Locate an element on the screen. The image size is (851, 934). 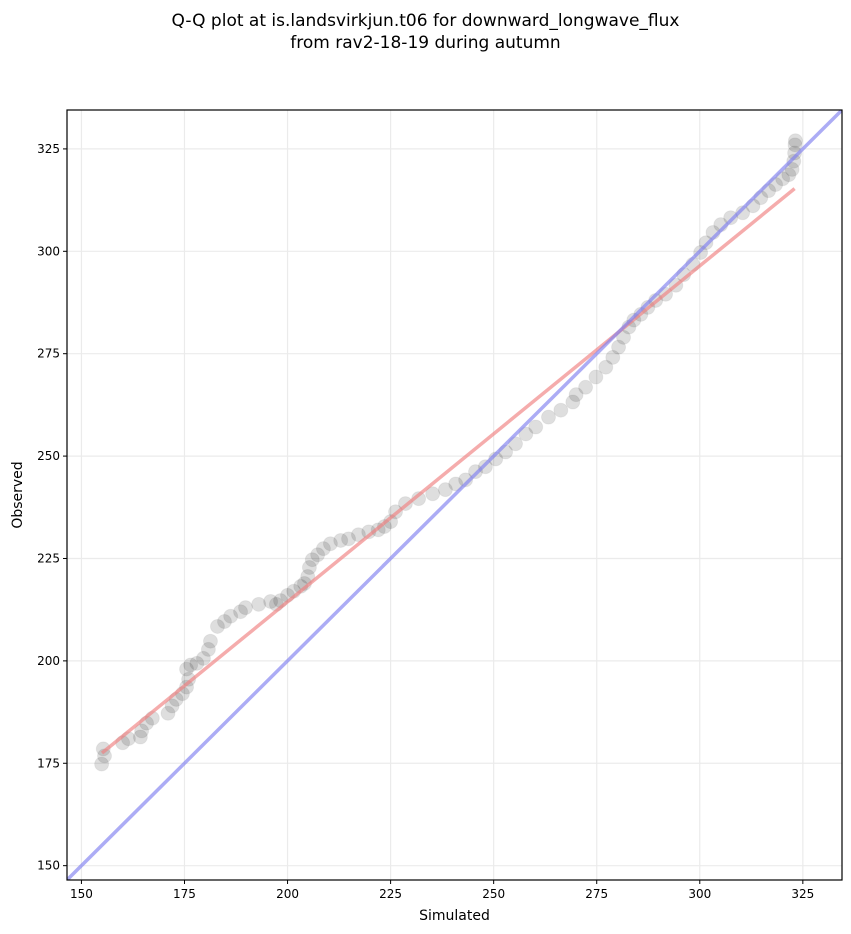
y-tick-label: 300 is located at coordinates (48, 251).